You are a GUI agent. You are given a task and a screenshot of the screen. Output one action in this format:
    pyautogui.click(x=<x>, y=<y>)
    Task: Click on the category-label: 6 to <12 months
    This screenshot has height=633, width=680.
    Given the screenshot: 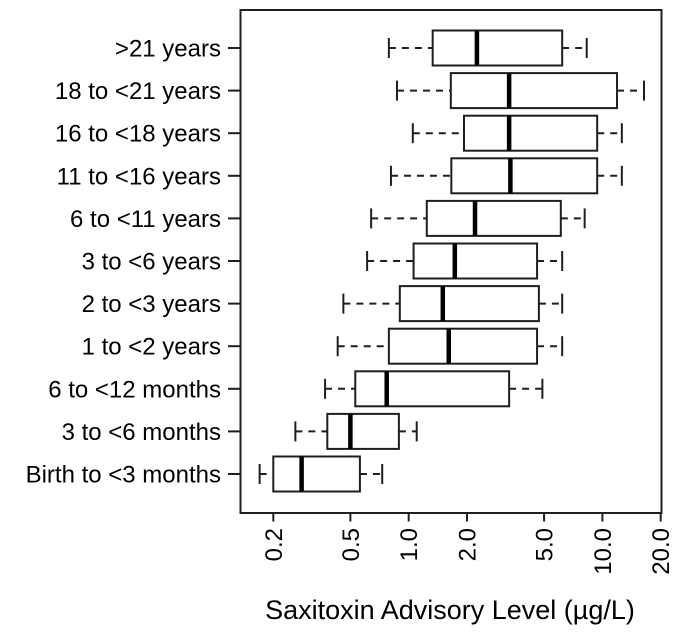 What is the action you would take?
    pyautogui.click(x=134, y=389)
    